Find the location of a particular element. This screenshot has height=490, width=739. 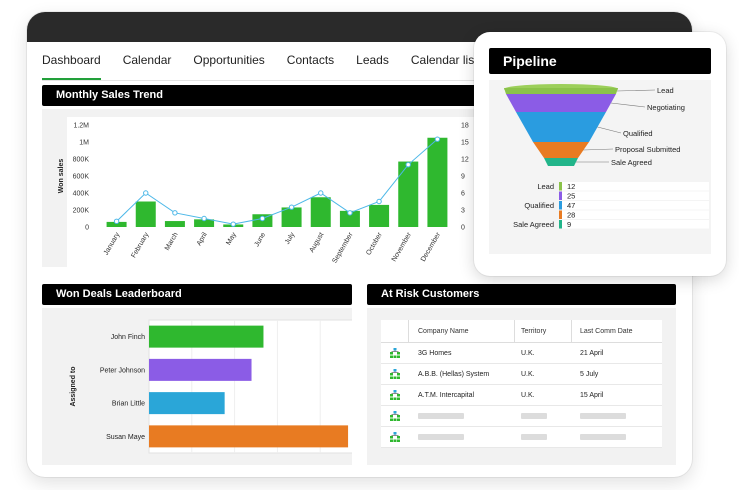

y-axis-label: Won sales is located at coordinates (61, 176).